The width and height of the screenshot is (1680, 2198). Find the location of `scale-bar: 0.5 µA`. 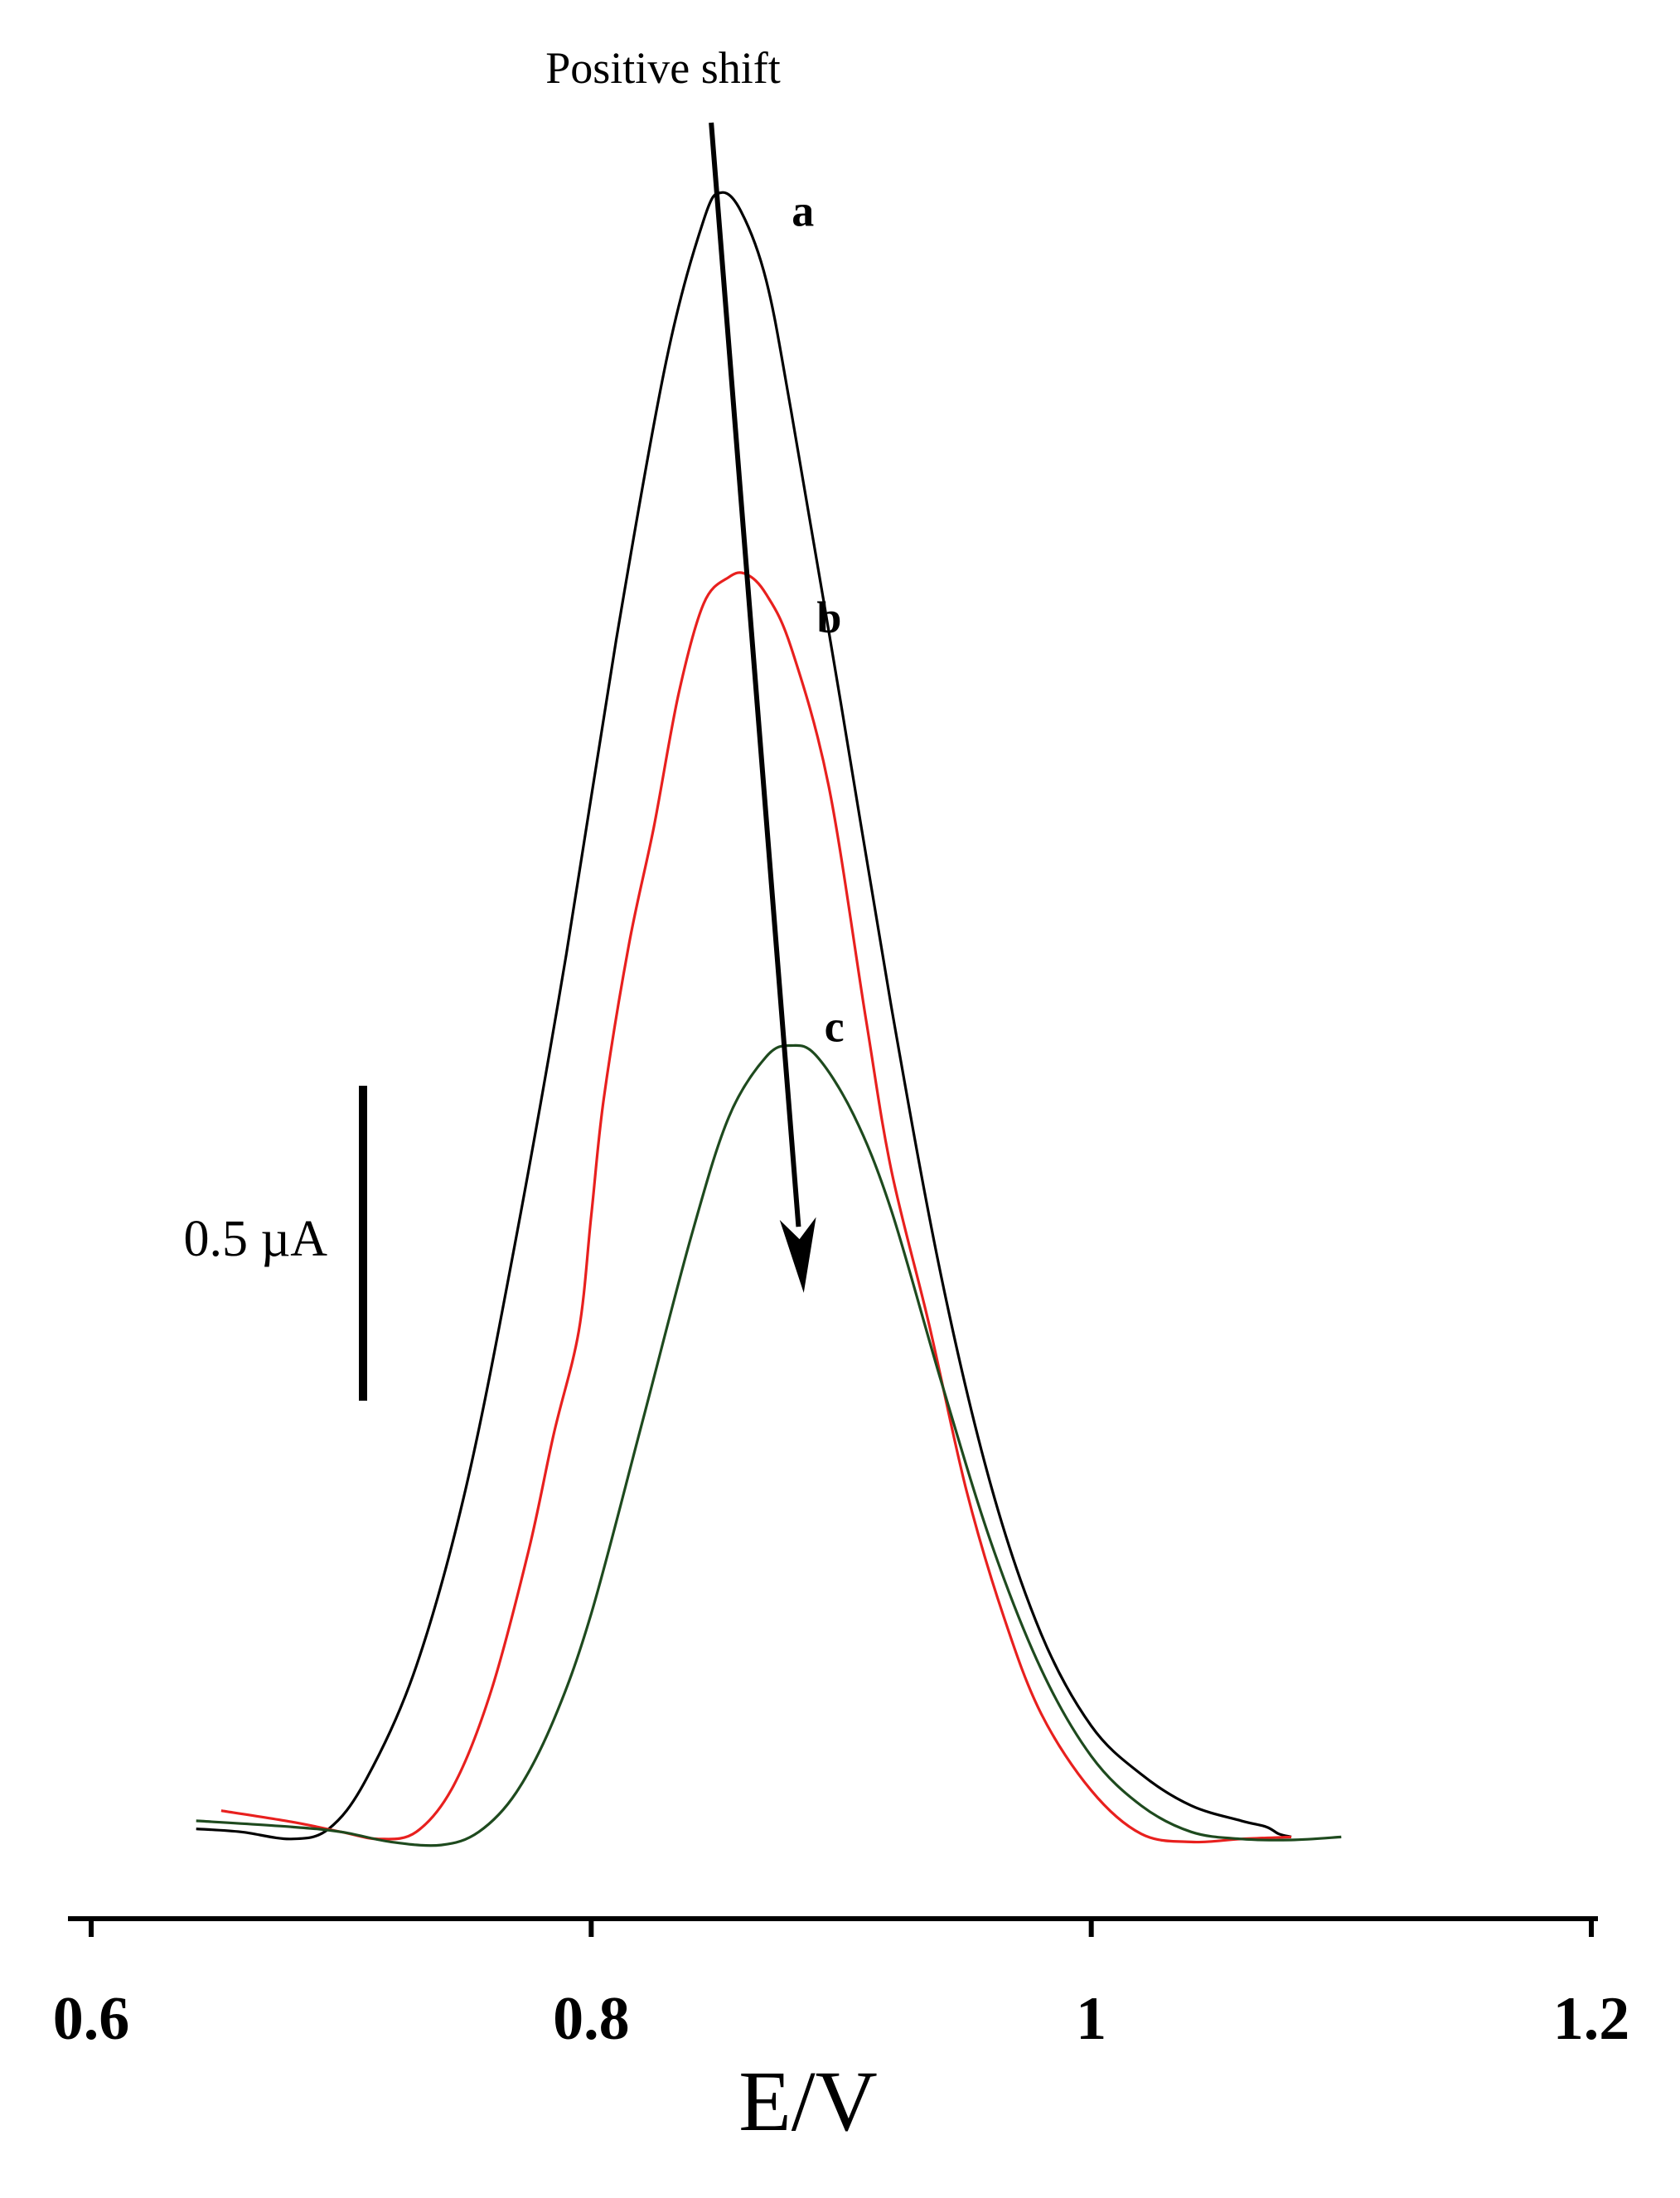

scale-bar: 0.5 µA is located at coordinates (275, 1243).